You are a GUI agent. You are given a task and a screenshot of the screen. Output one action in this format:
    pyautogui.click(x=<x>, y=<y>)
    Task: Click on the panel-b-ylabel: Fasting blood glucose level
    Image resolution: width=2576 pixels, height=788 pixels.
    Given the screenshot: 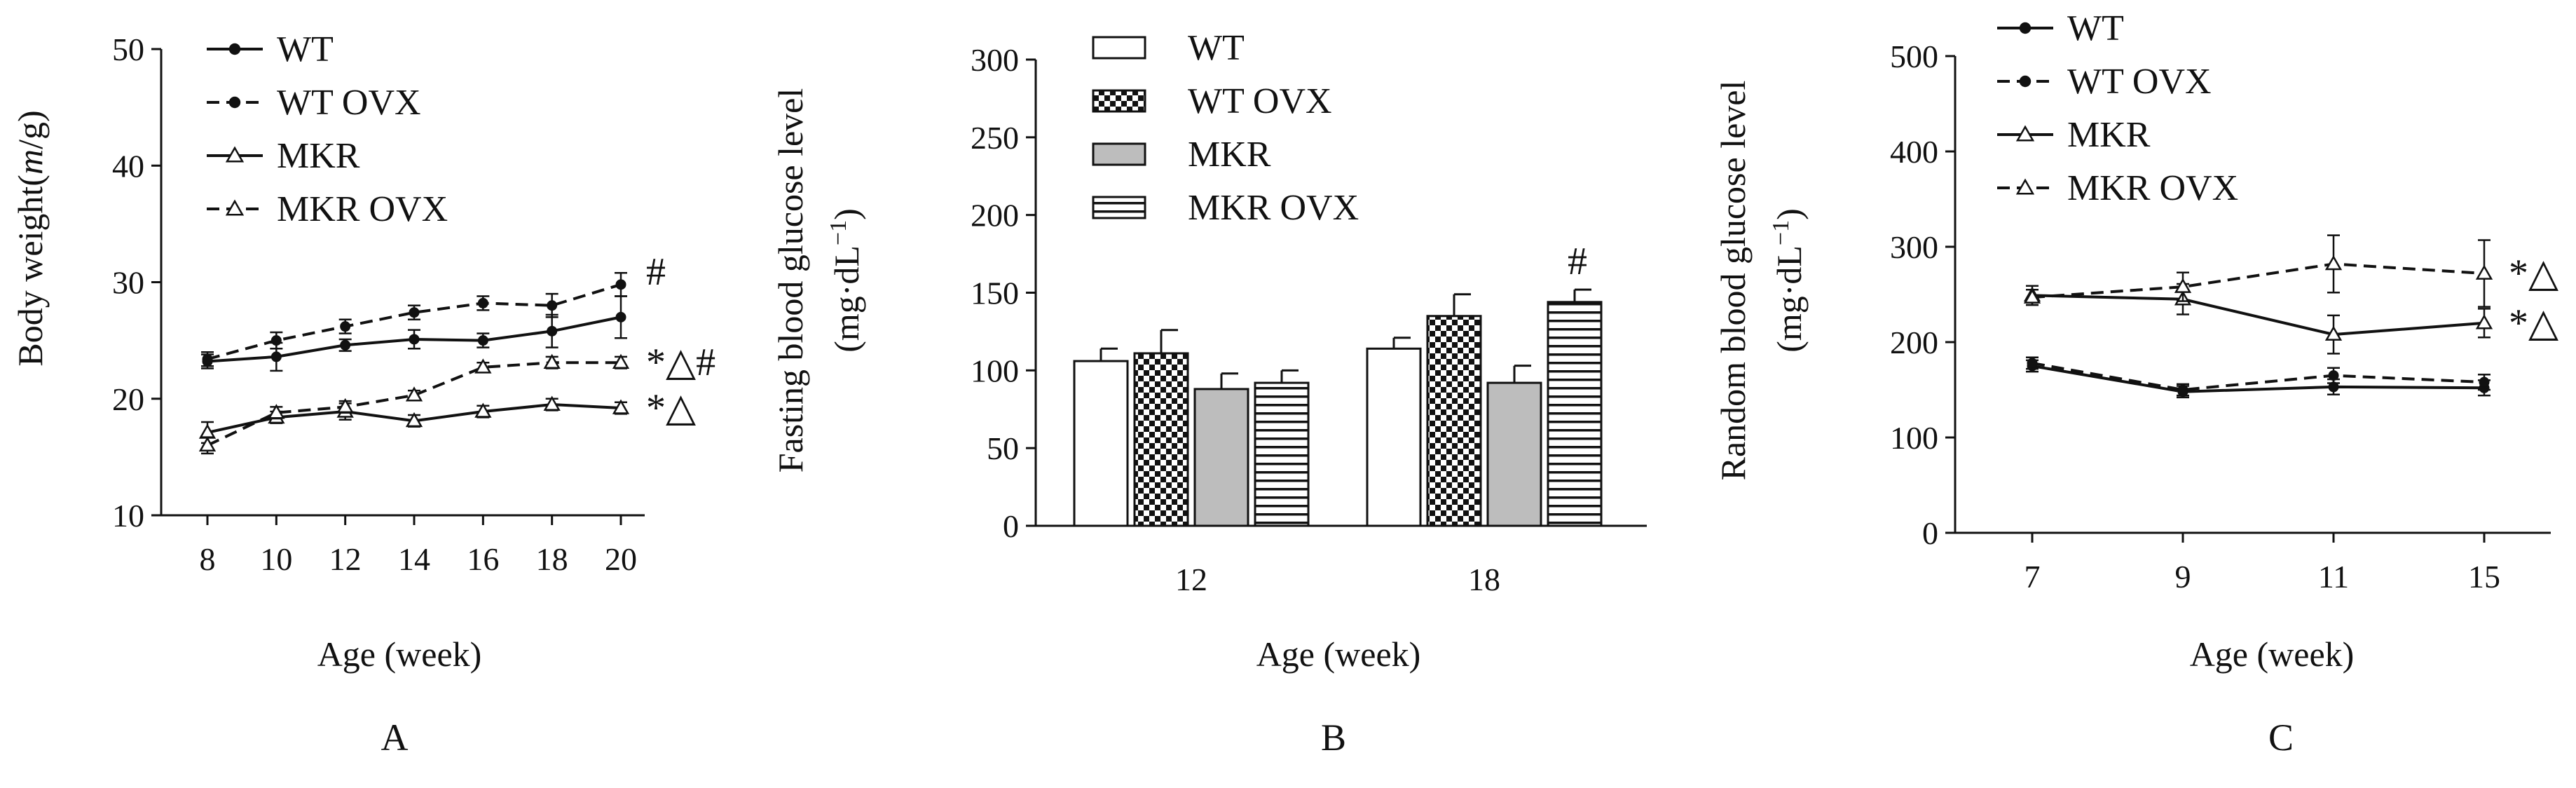 What is the action you would take?
    pyautogui.click(x=791, y=280)
    